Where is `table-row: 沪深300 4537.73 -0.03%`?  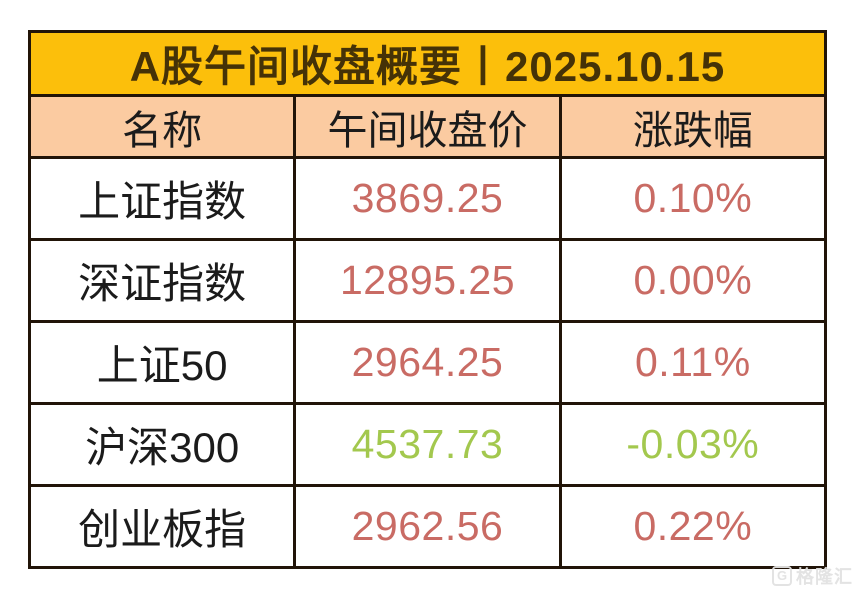 table-row: 沪深300 4537.73 -0.03% is located at coordinates (427, 444).